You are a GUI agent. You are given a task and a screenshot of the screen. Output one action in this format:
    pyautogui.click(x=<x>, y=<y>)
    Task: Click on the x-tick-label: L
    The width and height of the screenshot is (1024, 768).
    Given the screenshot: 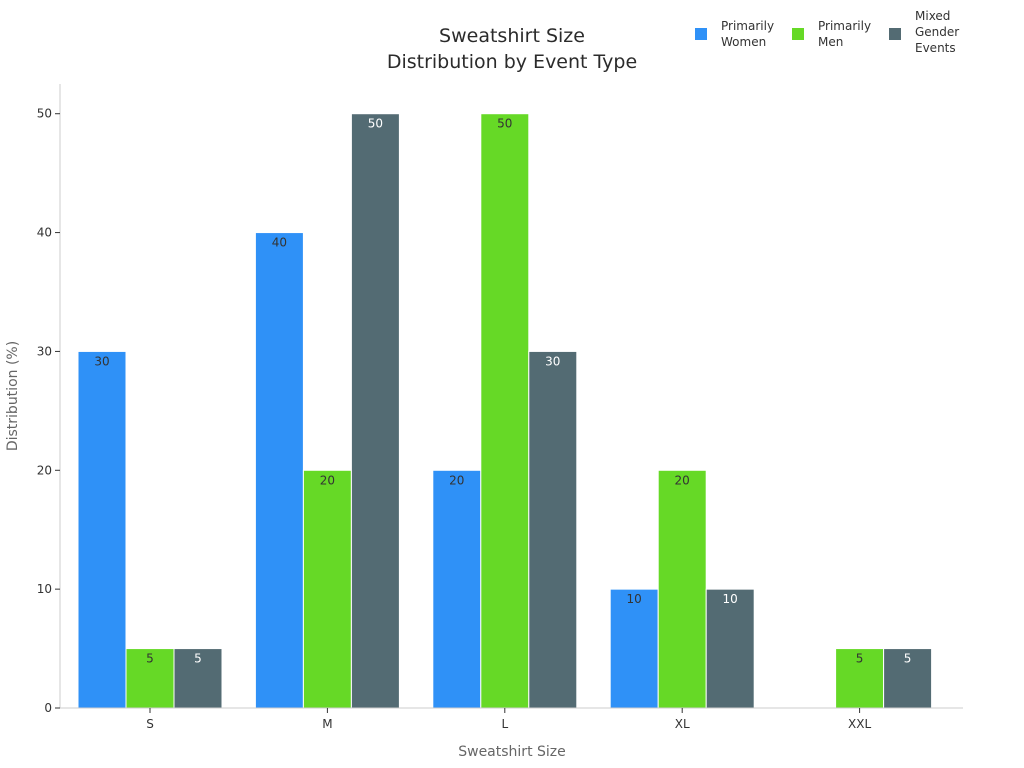 What is the action you would take?
    pyautogui.click(x=504, y=724)
    